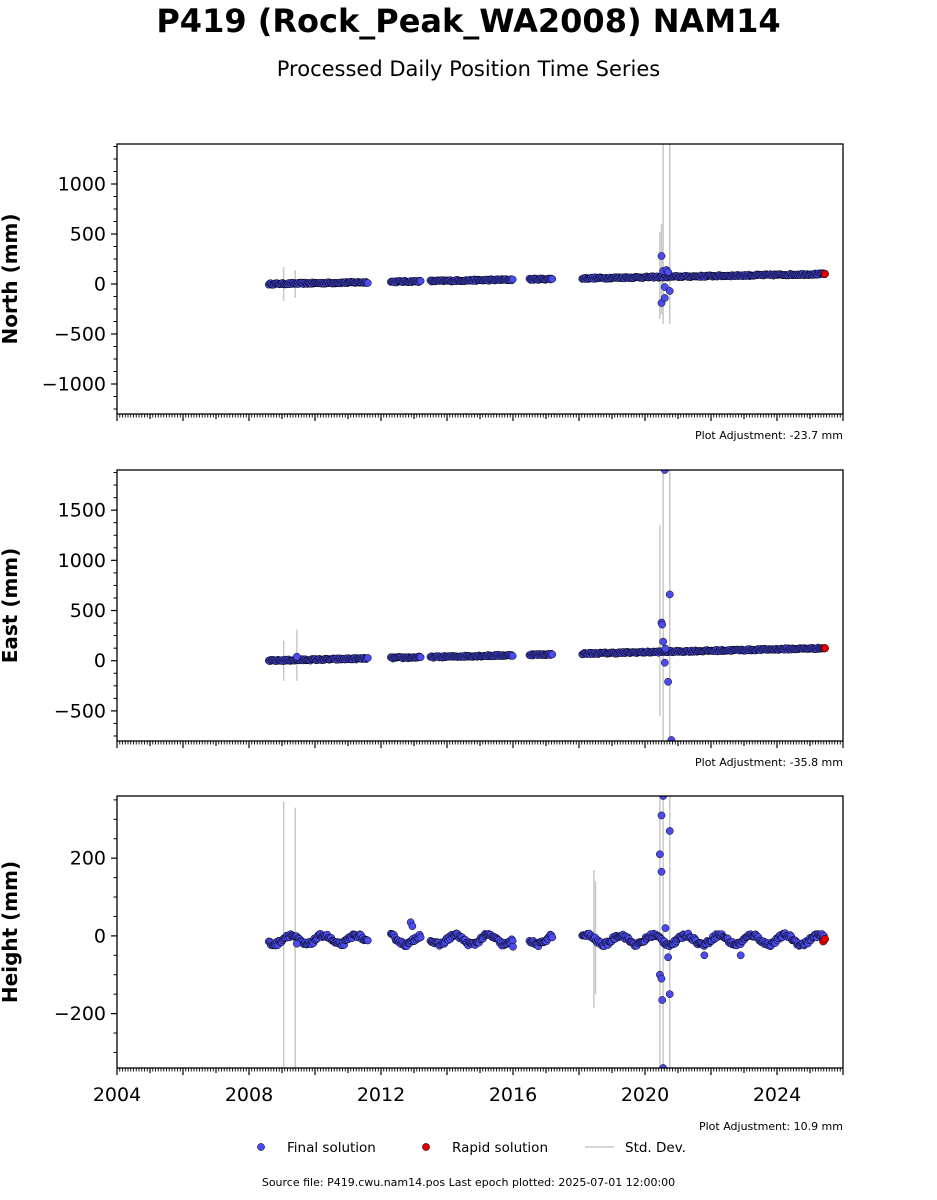 This screenshot has height=1200, width=937. What do you see at coordinates (11, 278) in the screenshot?
I see `y-axis-label: North (mm)` at bounding box center [11, 278].